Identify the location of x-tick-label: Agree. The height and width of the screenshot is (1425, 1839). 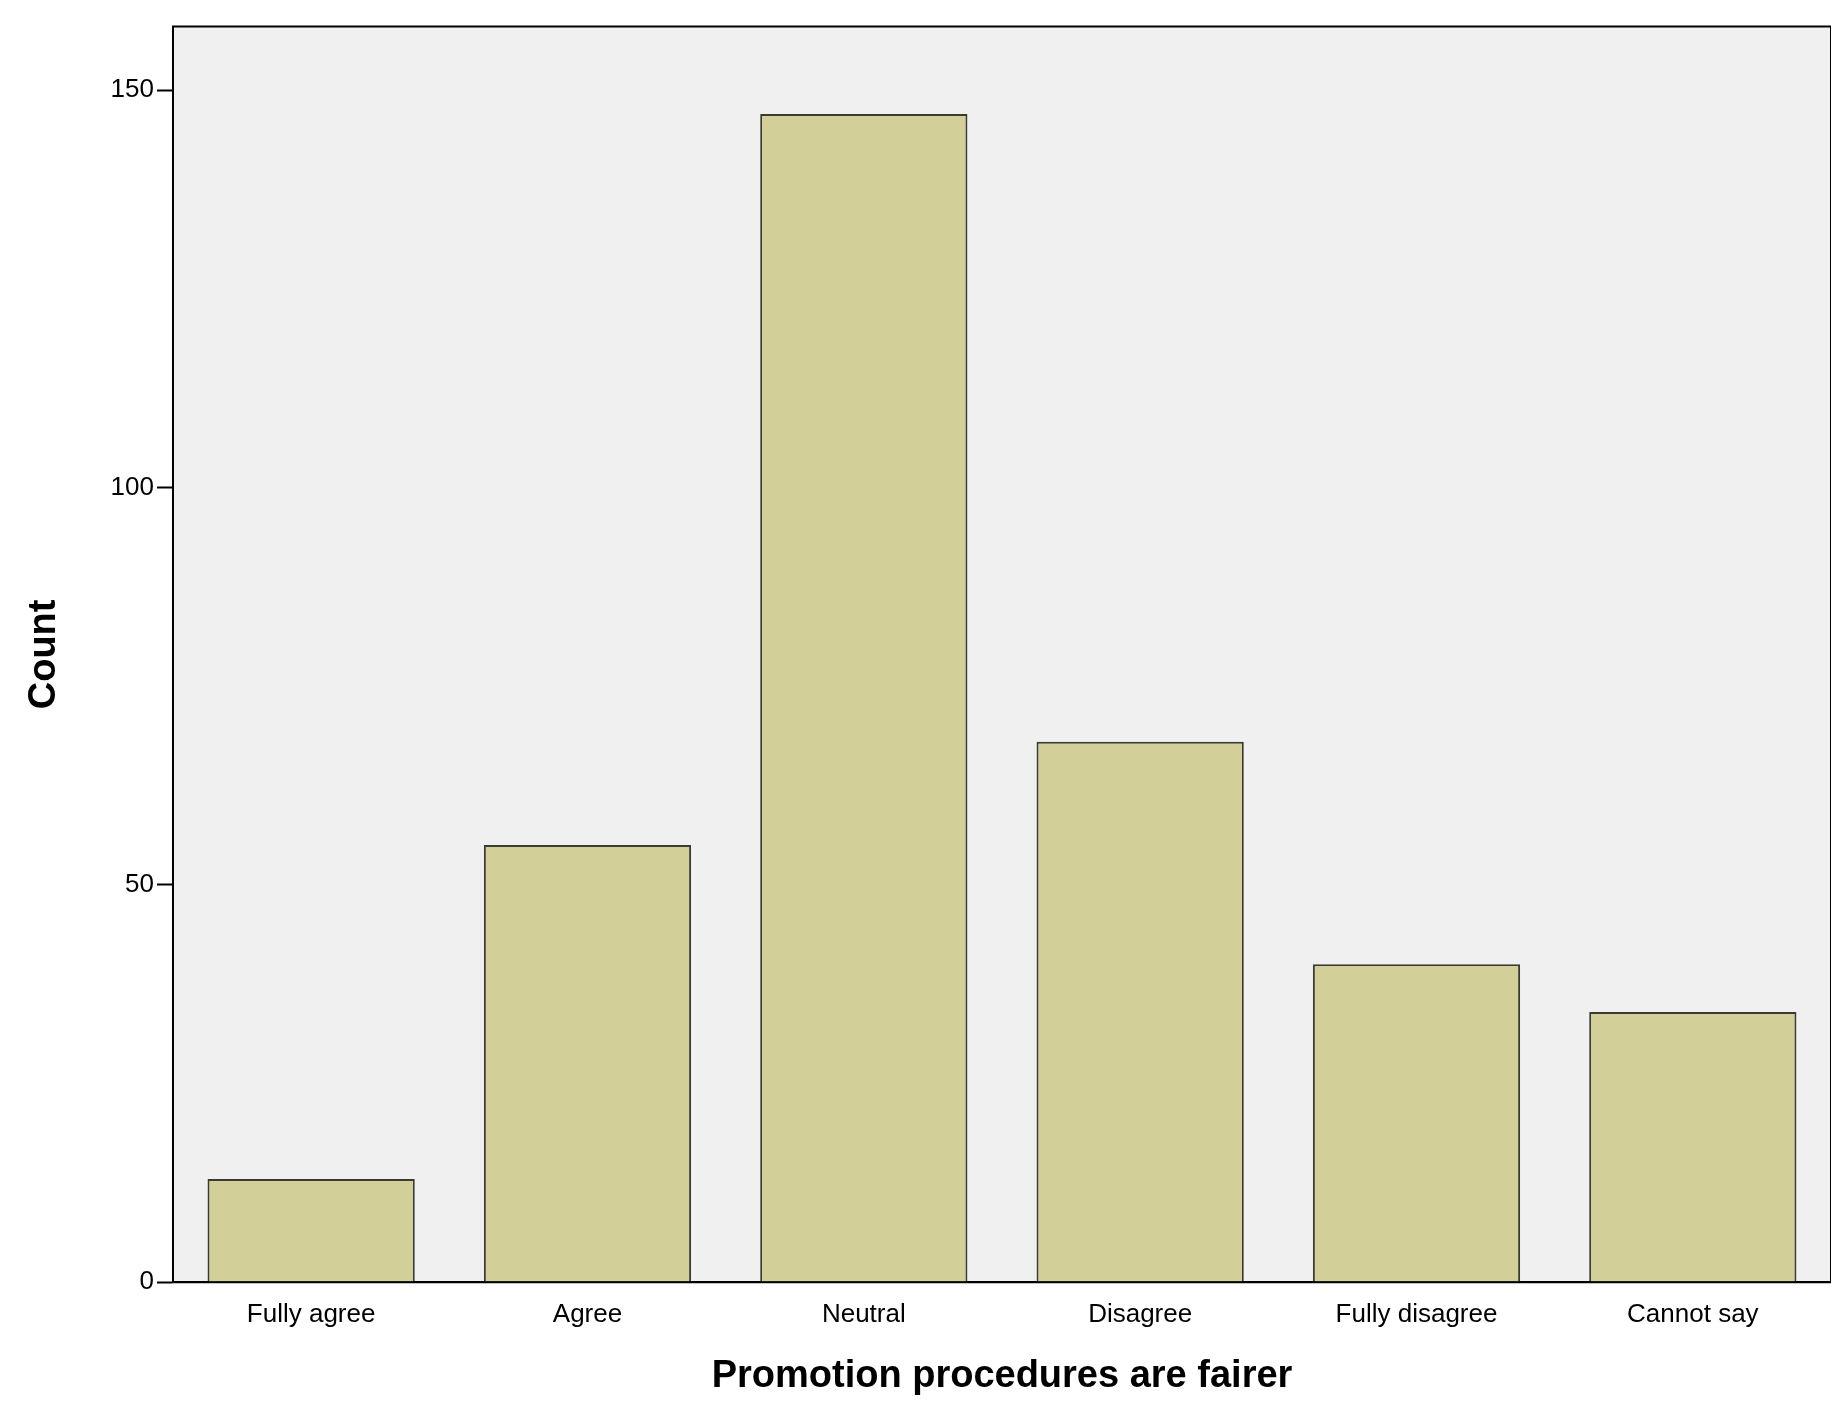
(587, 1312).